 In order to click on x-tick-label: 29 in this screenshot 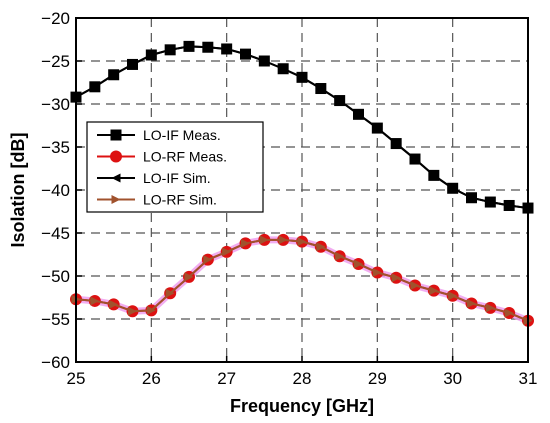, I will do `click(377, 378)`.